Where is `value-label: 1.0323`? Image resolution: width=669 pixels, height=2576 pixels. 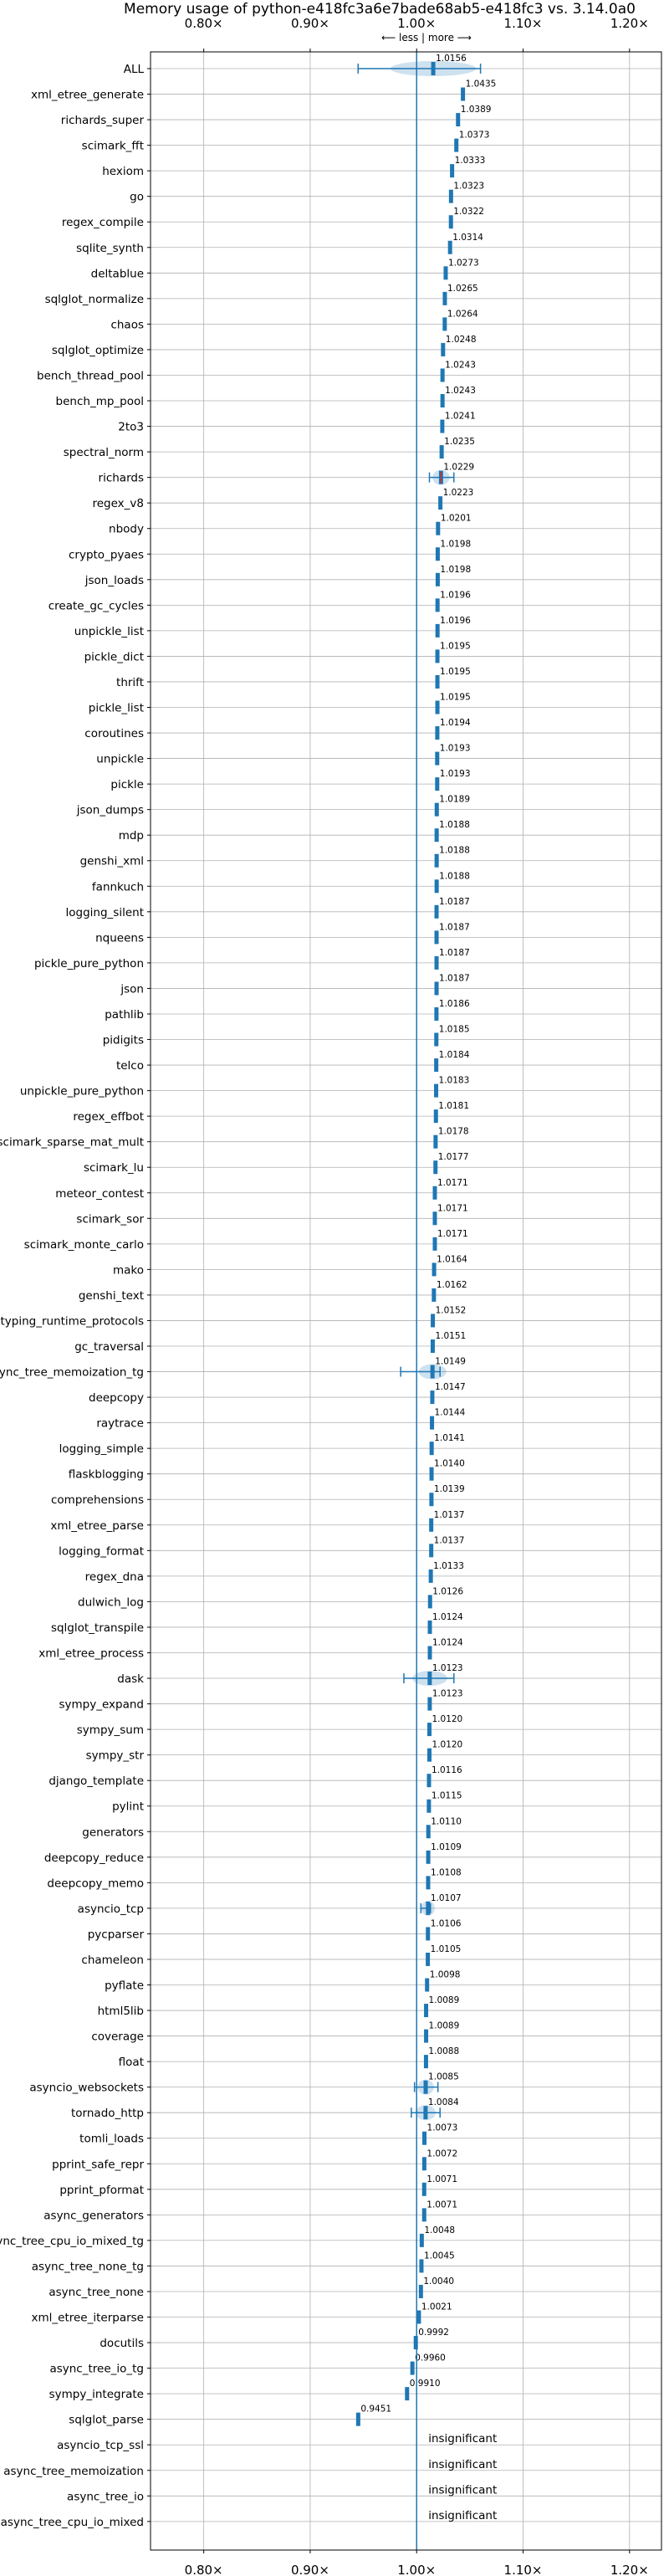 value-label: 1.0323 is located at coordinates (469, 187).